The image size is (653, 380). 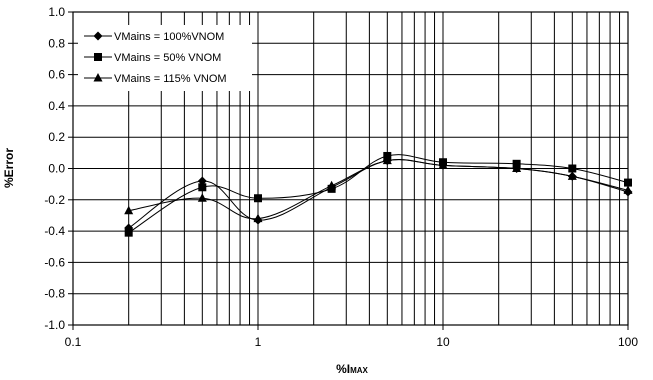 What do you see at coordinates (73, 342) in the screenshot?
I see `x-tick-label: 0.1` at bounding box center [73, 342].